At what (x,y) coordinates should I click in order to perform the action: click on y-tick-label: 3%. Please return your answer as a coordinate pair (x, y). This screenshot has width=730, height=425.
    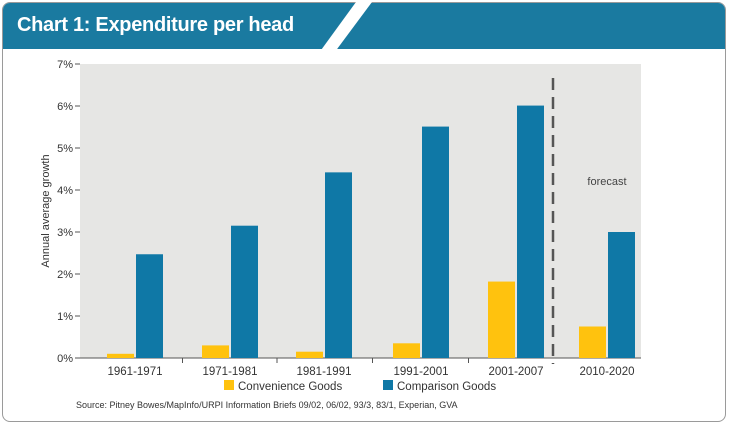
    Looking at the image, I should click on (65, 233).